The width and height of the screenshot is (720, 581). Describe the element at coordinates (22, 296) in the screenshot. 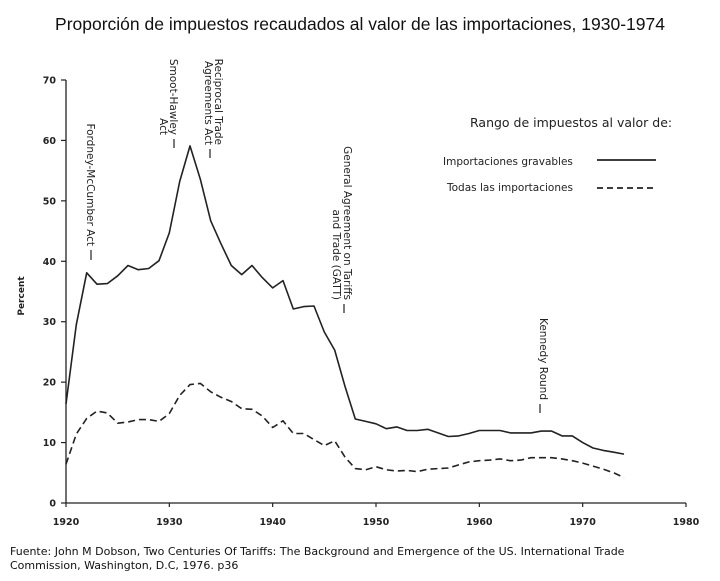

I see `y-axis-label: Percent` at that location.